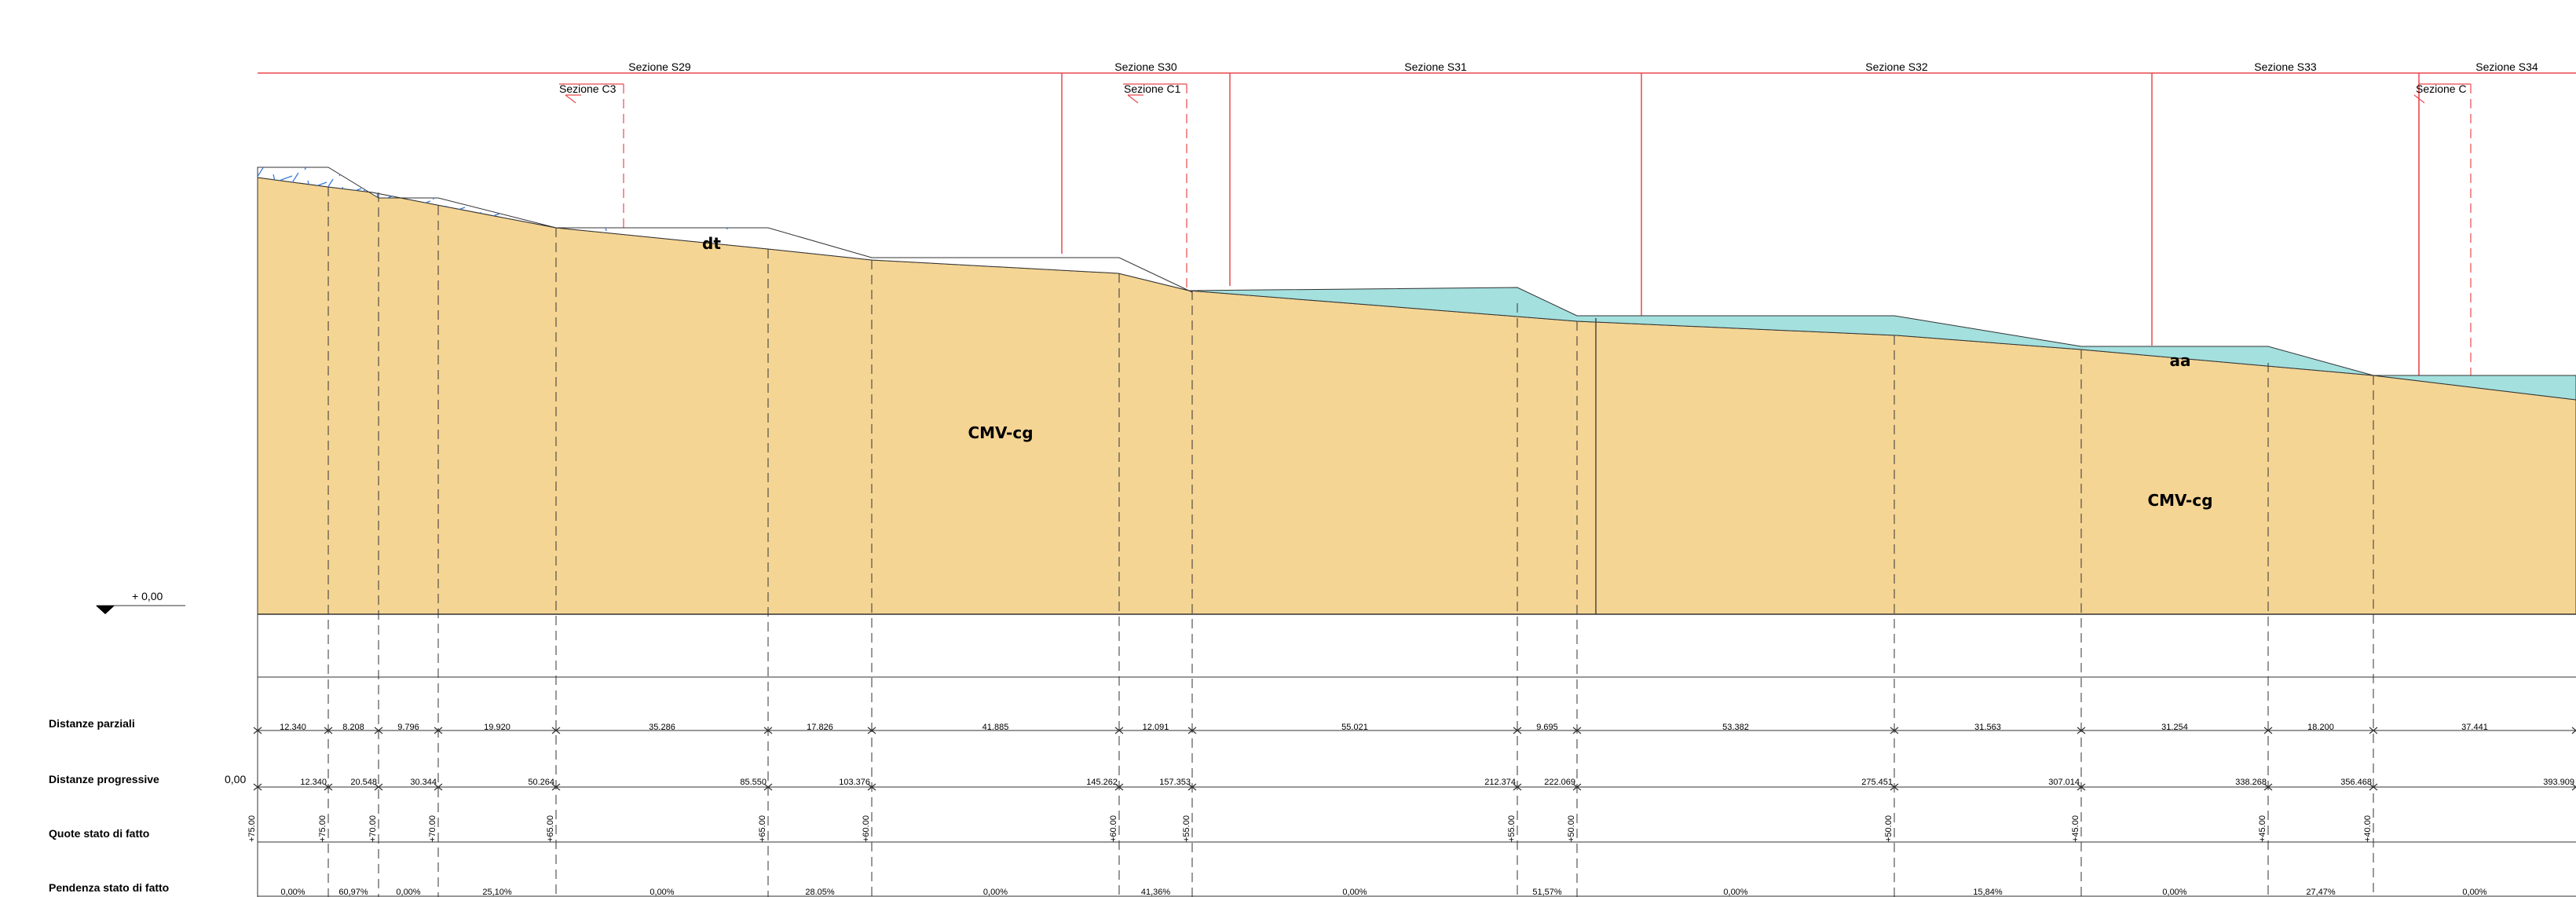  I want to click on slope-cell: 51,57%, so click(1547, 892).